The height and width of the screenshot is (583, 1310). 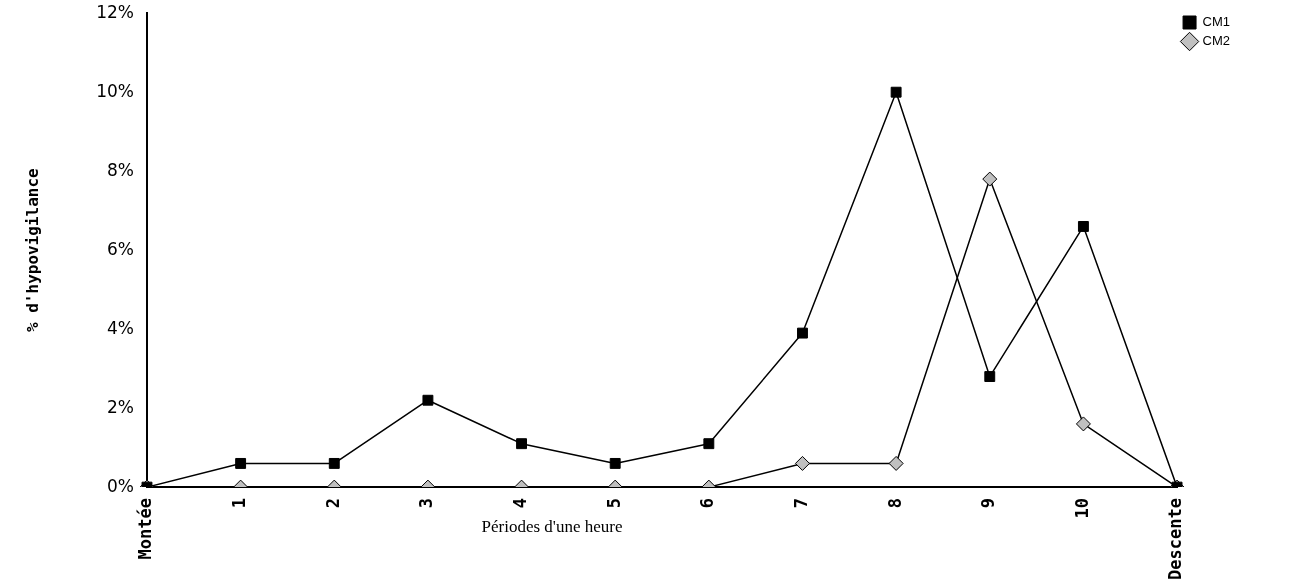 I want to click on y-tick-label: 0%, so click(x=120, y=485).